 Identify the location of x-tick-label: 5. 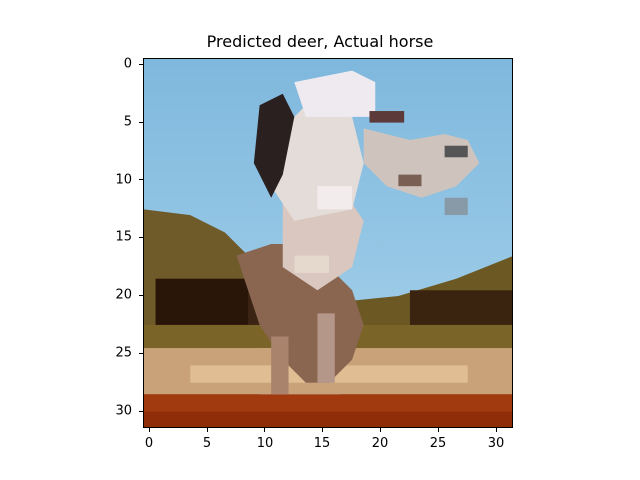
(207, 443).